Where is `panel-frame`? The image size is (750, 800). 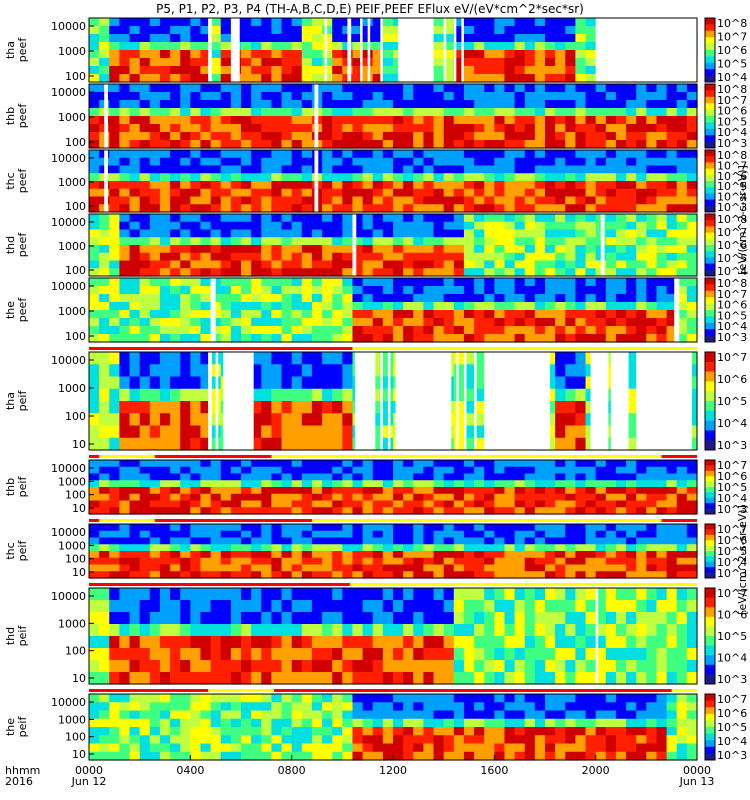 panel-frame is located at coordinates (393, 245).